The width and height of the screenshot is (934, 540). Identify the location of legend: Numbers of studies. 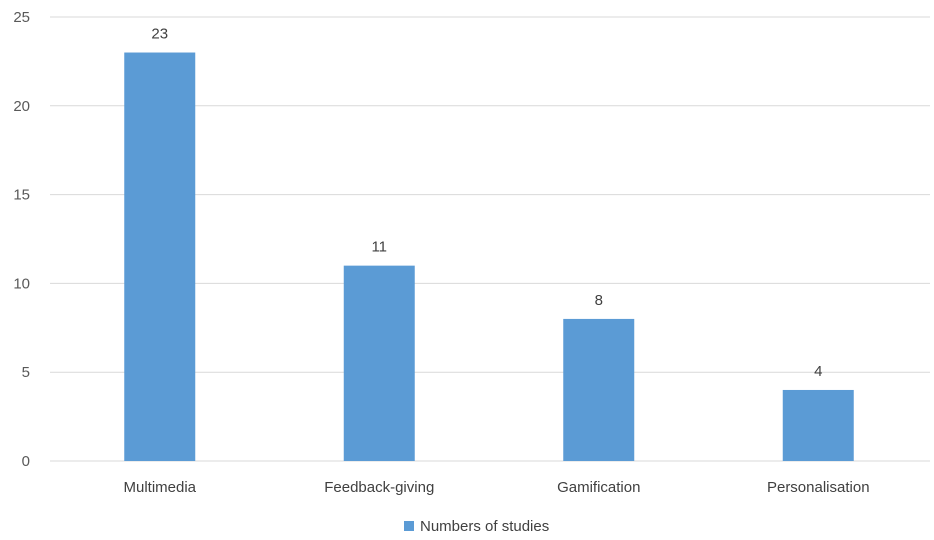
(476, 526).